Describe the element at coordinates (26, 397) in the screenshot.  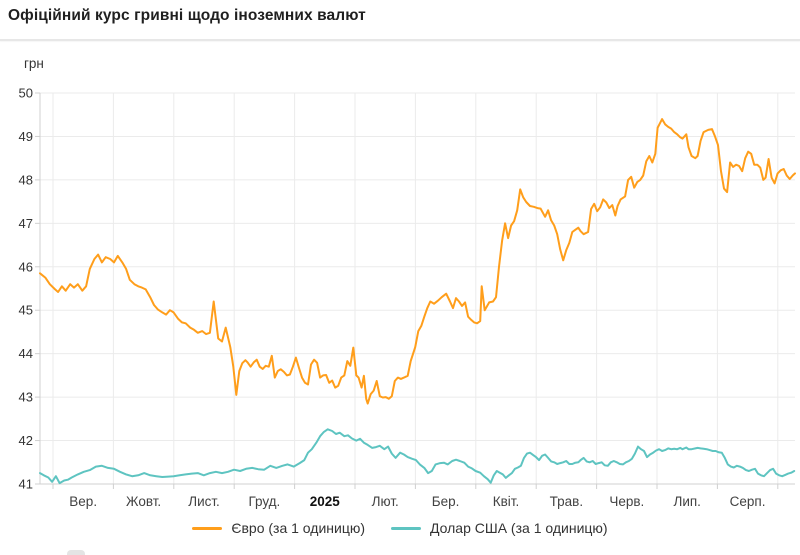
I see `svg-text: 43` at that location.